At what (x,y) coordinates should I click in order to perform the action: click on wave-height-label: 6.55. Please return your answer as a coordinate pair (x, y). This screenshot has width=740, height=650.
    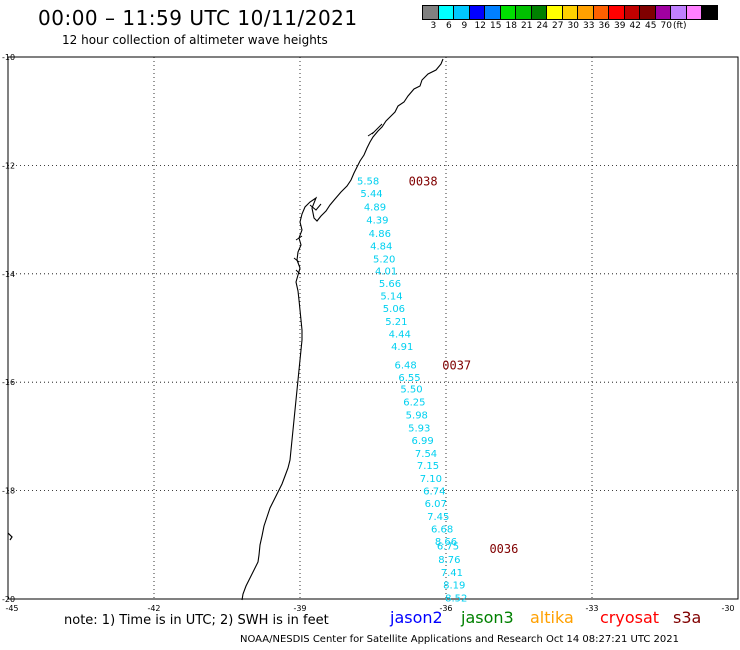
    Looking at the image, I should click on (409, 378).